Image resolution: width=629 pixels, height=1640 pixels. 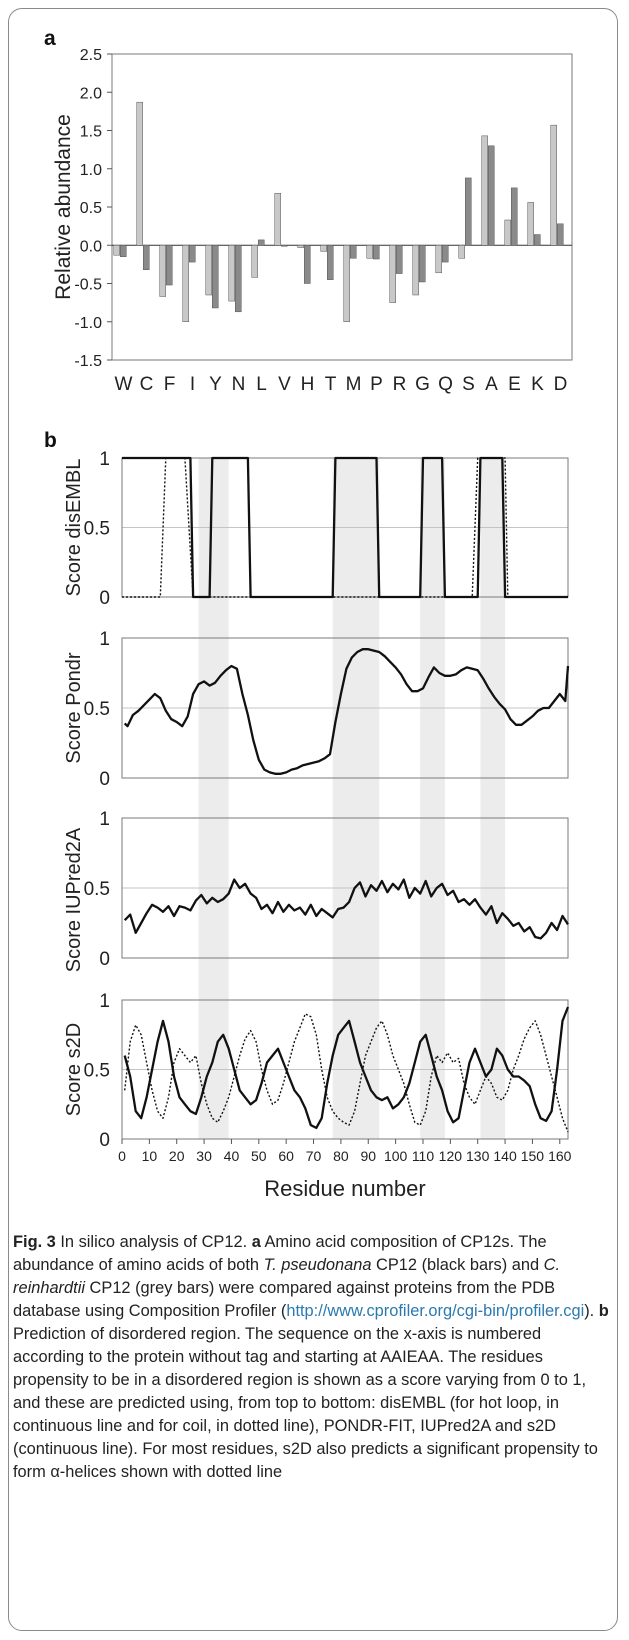 I want to click on y-tick-label-a: 0.5, so click(x=91, y=208).